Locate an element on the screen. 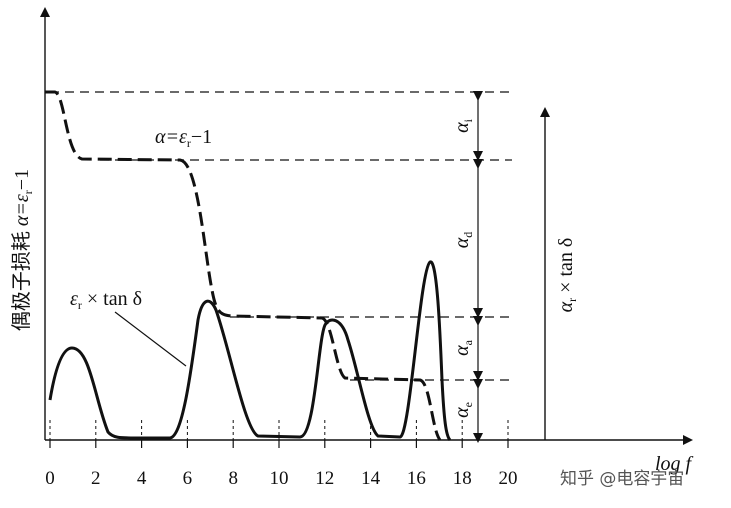 This screenshot has width=731, height=508. x-tick-label: 4 is located at coordinates (142, 478).